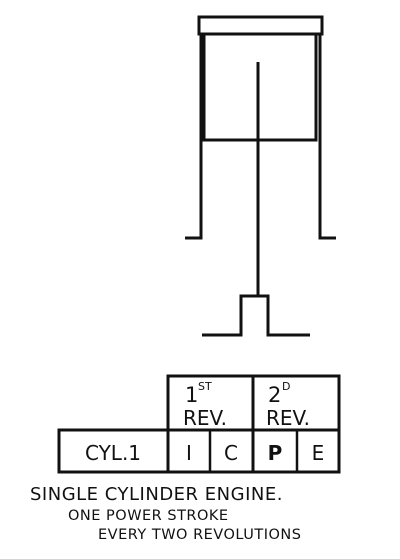 This screenshot has height=559, width=400. What do you see at coordinates (200, 535) in the screenshot?
I see `caption-line-3: EVERY TWO REVOLUTIONS` at bounding box center [200, 535].